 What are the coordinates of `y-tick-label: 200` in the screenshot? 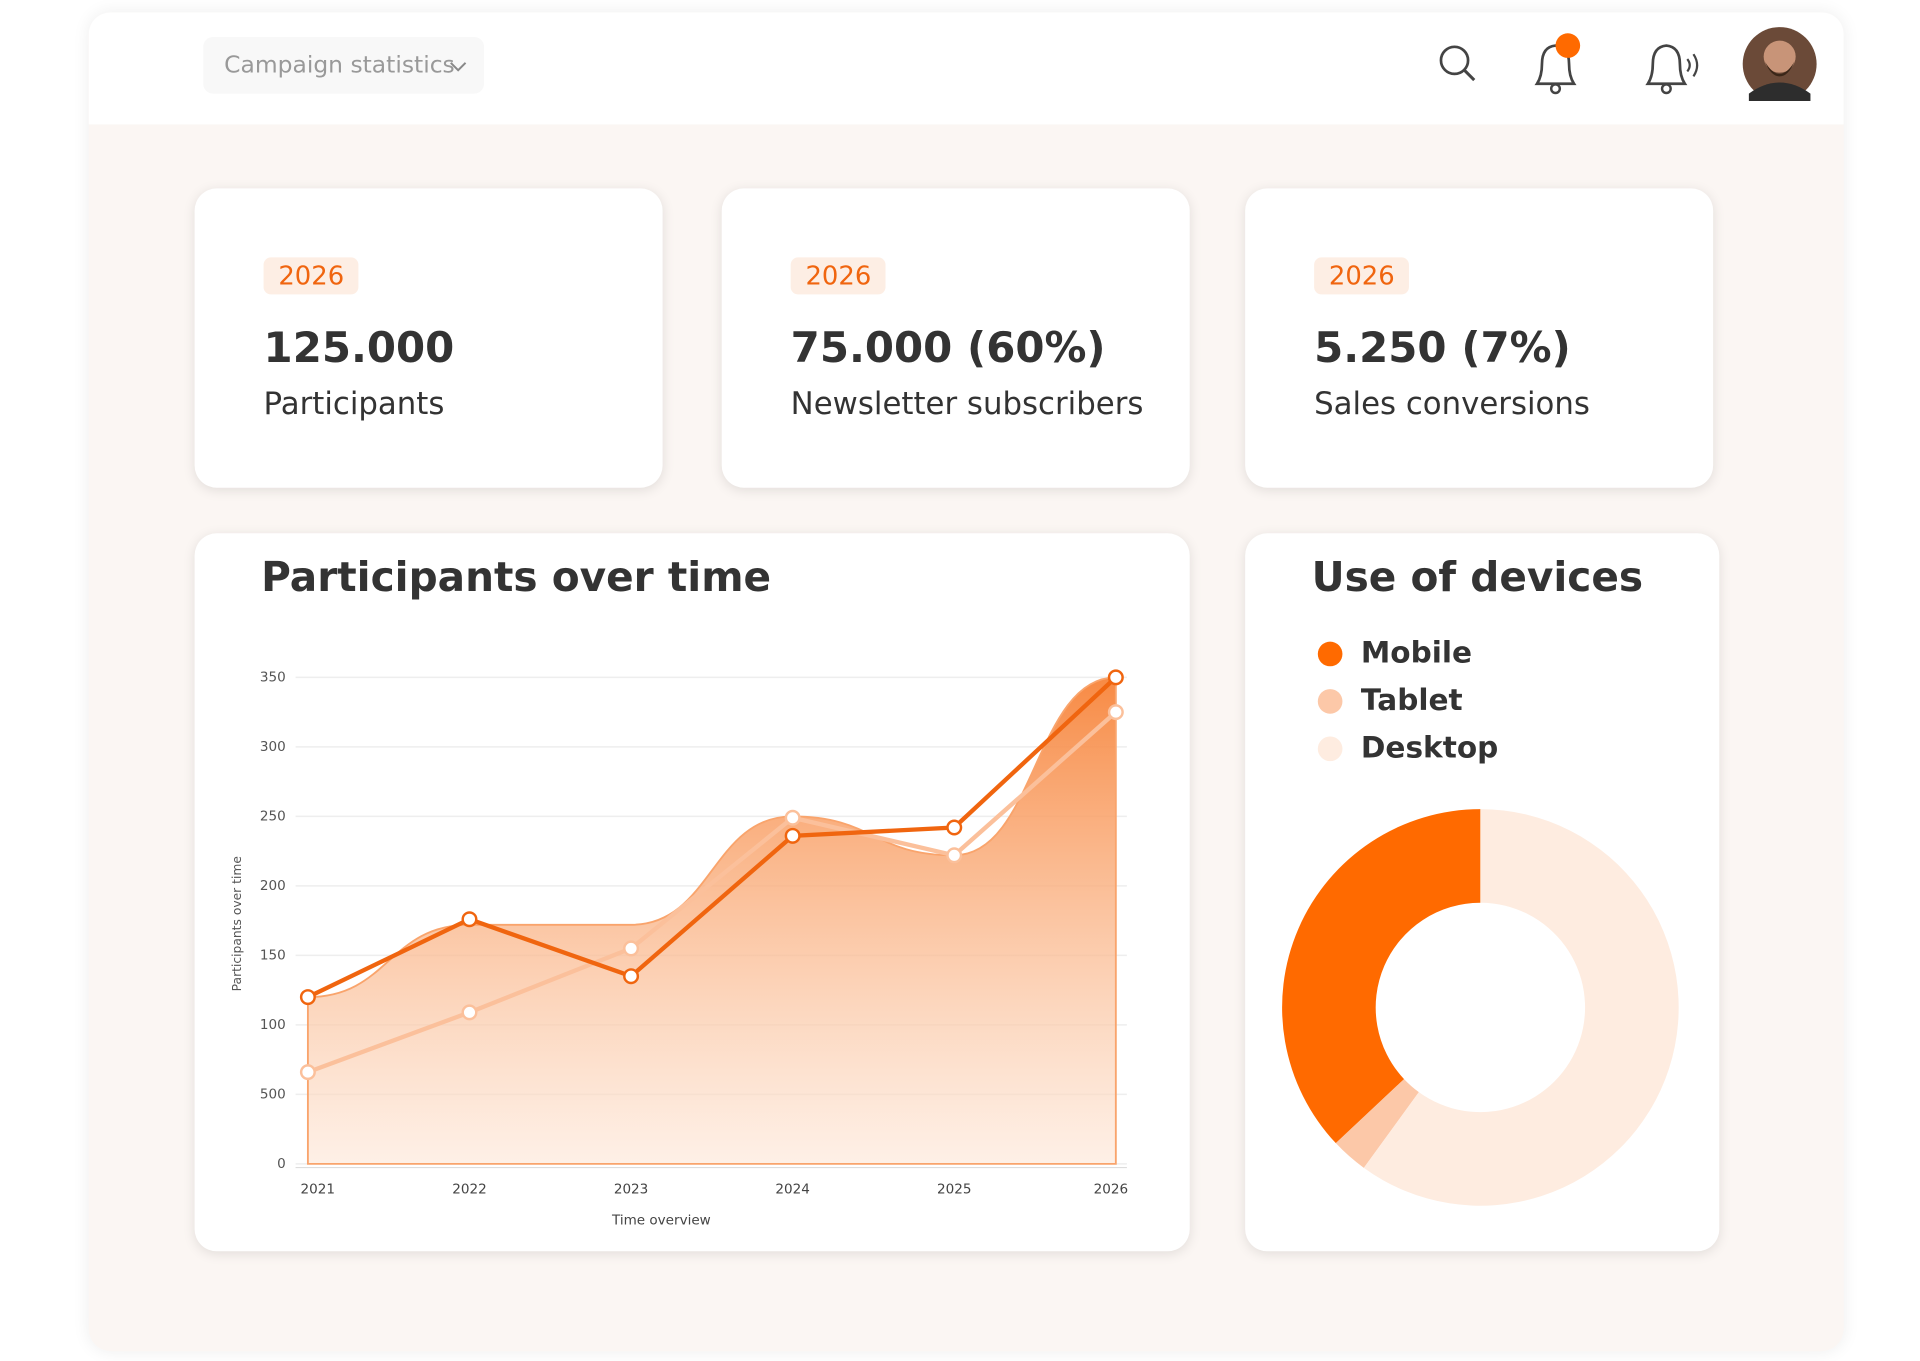 It's located at (273, 886).